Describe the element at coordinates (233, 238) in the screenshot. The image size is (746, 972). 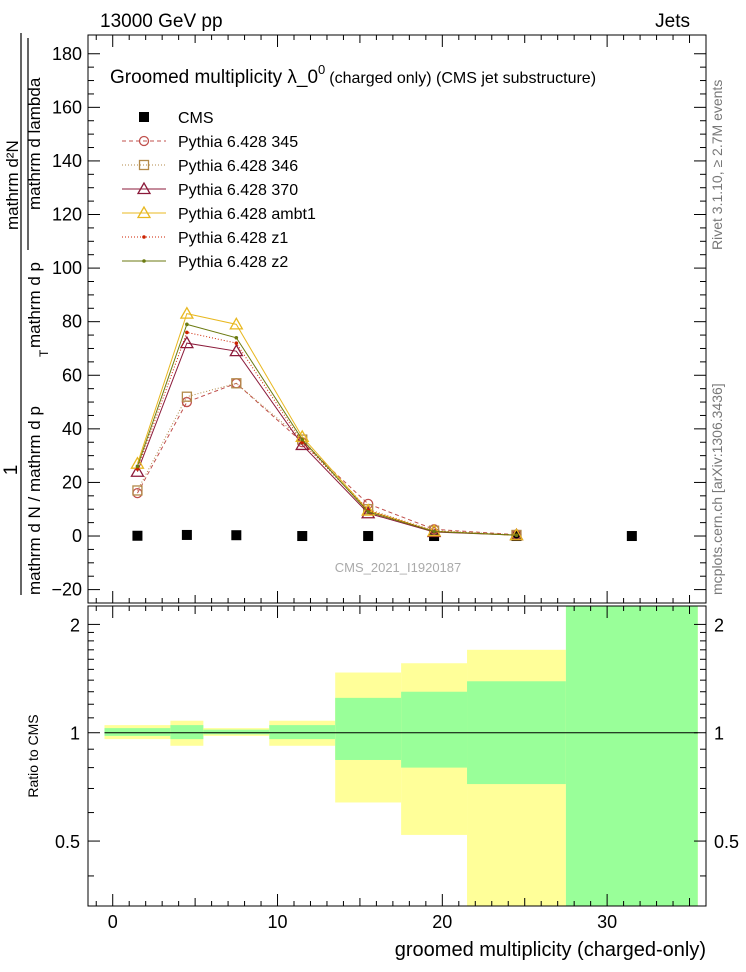
I see `legend-label: Pythia 6.428 z1` at that location.